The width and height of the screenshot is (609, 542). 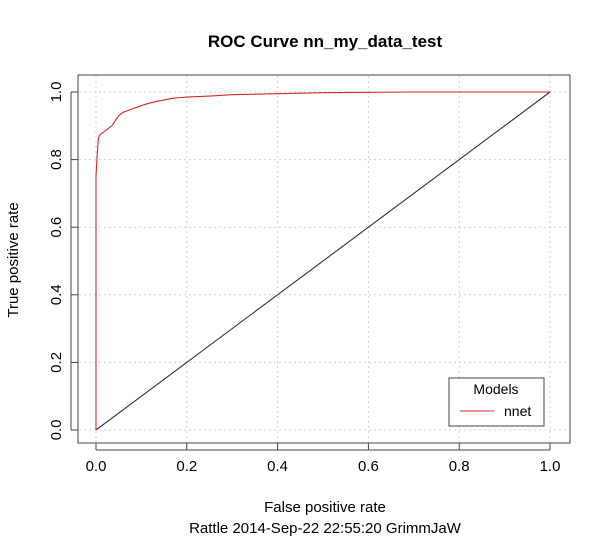 What do you see at coordinates (13, 259) in the screenshot?
I see `y-axis-label: True positive rate` at bounding box center [13, 259].